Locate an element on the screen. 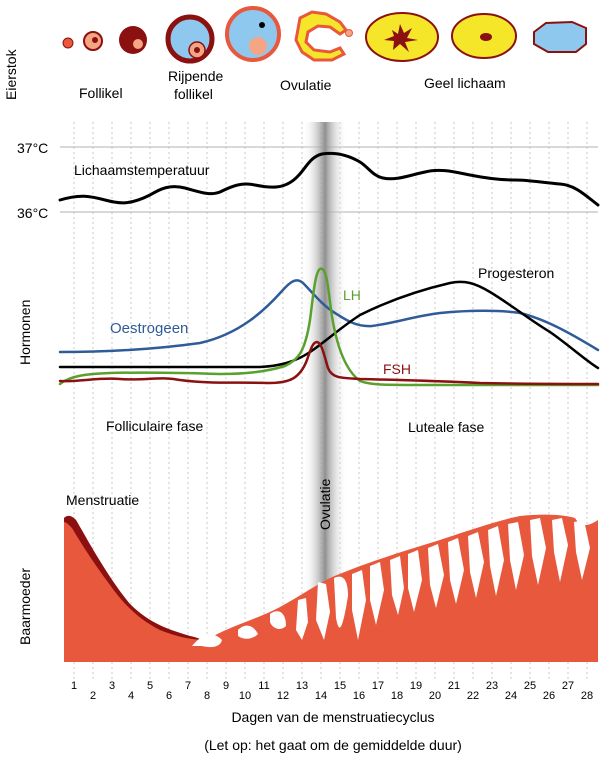 The height and width of the screenshot is (770, 600). ovulation-follicle-icon is located at coordinates (323, 36).